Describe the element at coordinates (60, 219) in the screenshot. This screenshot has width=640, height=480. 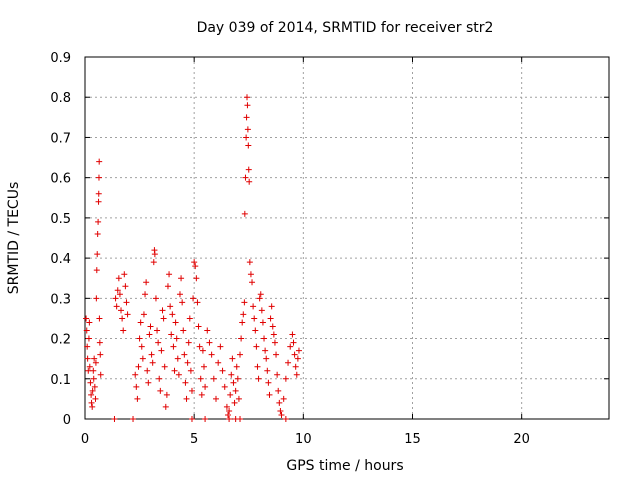
I see `y-tick-label: 0.5` at that location.